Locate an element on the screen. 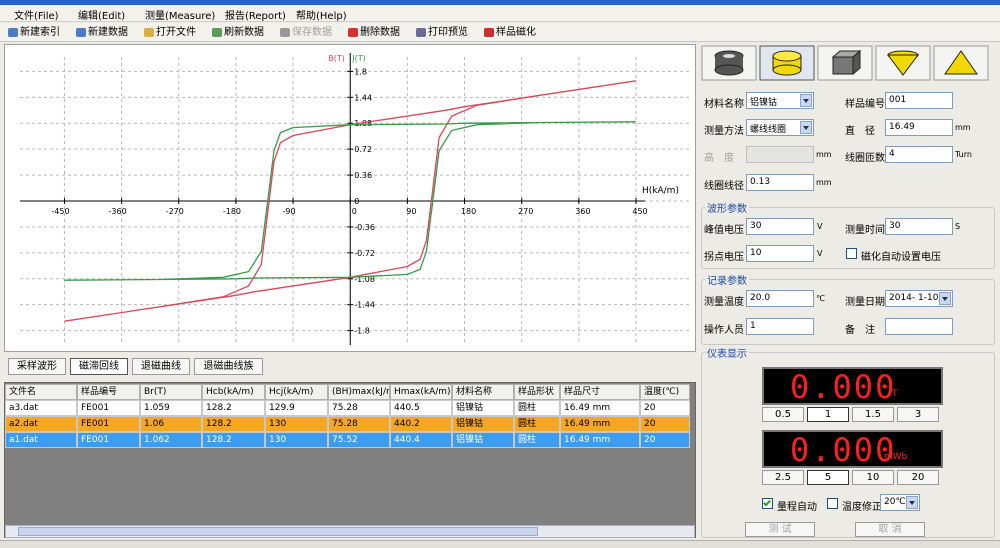 Image resolution: width=1000 pixels, height=548 pixels. dropdown: 2014- 1-10 is located at coordinates (919, 298).